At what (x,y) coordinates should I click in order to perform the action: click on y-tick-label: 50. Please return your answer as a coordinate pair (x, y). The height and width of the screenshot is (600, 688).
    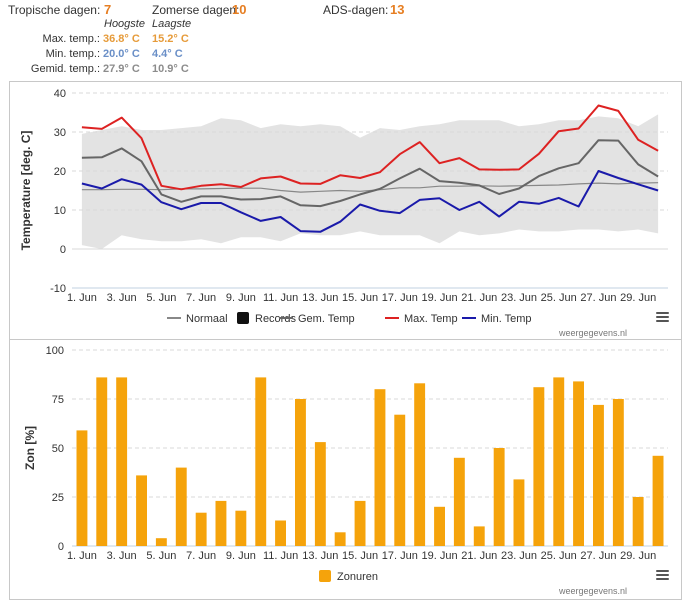
    Looking at the image, I should click on (58, 449).